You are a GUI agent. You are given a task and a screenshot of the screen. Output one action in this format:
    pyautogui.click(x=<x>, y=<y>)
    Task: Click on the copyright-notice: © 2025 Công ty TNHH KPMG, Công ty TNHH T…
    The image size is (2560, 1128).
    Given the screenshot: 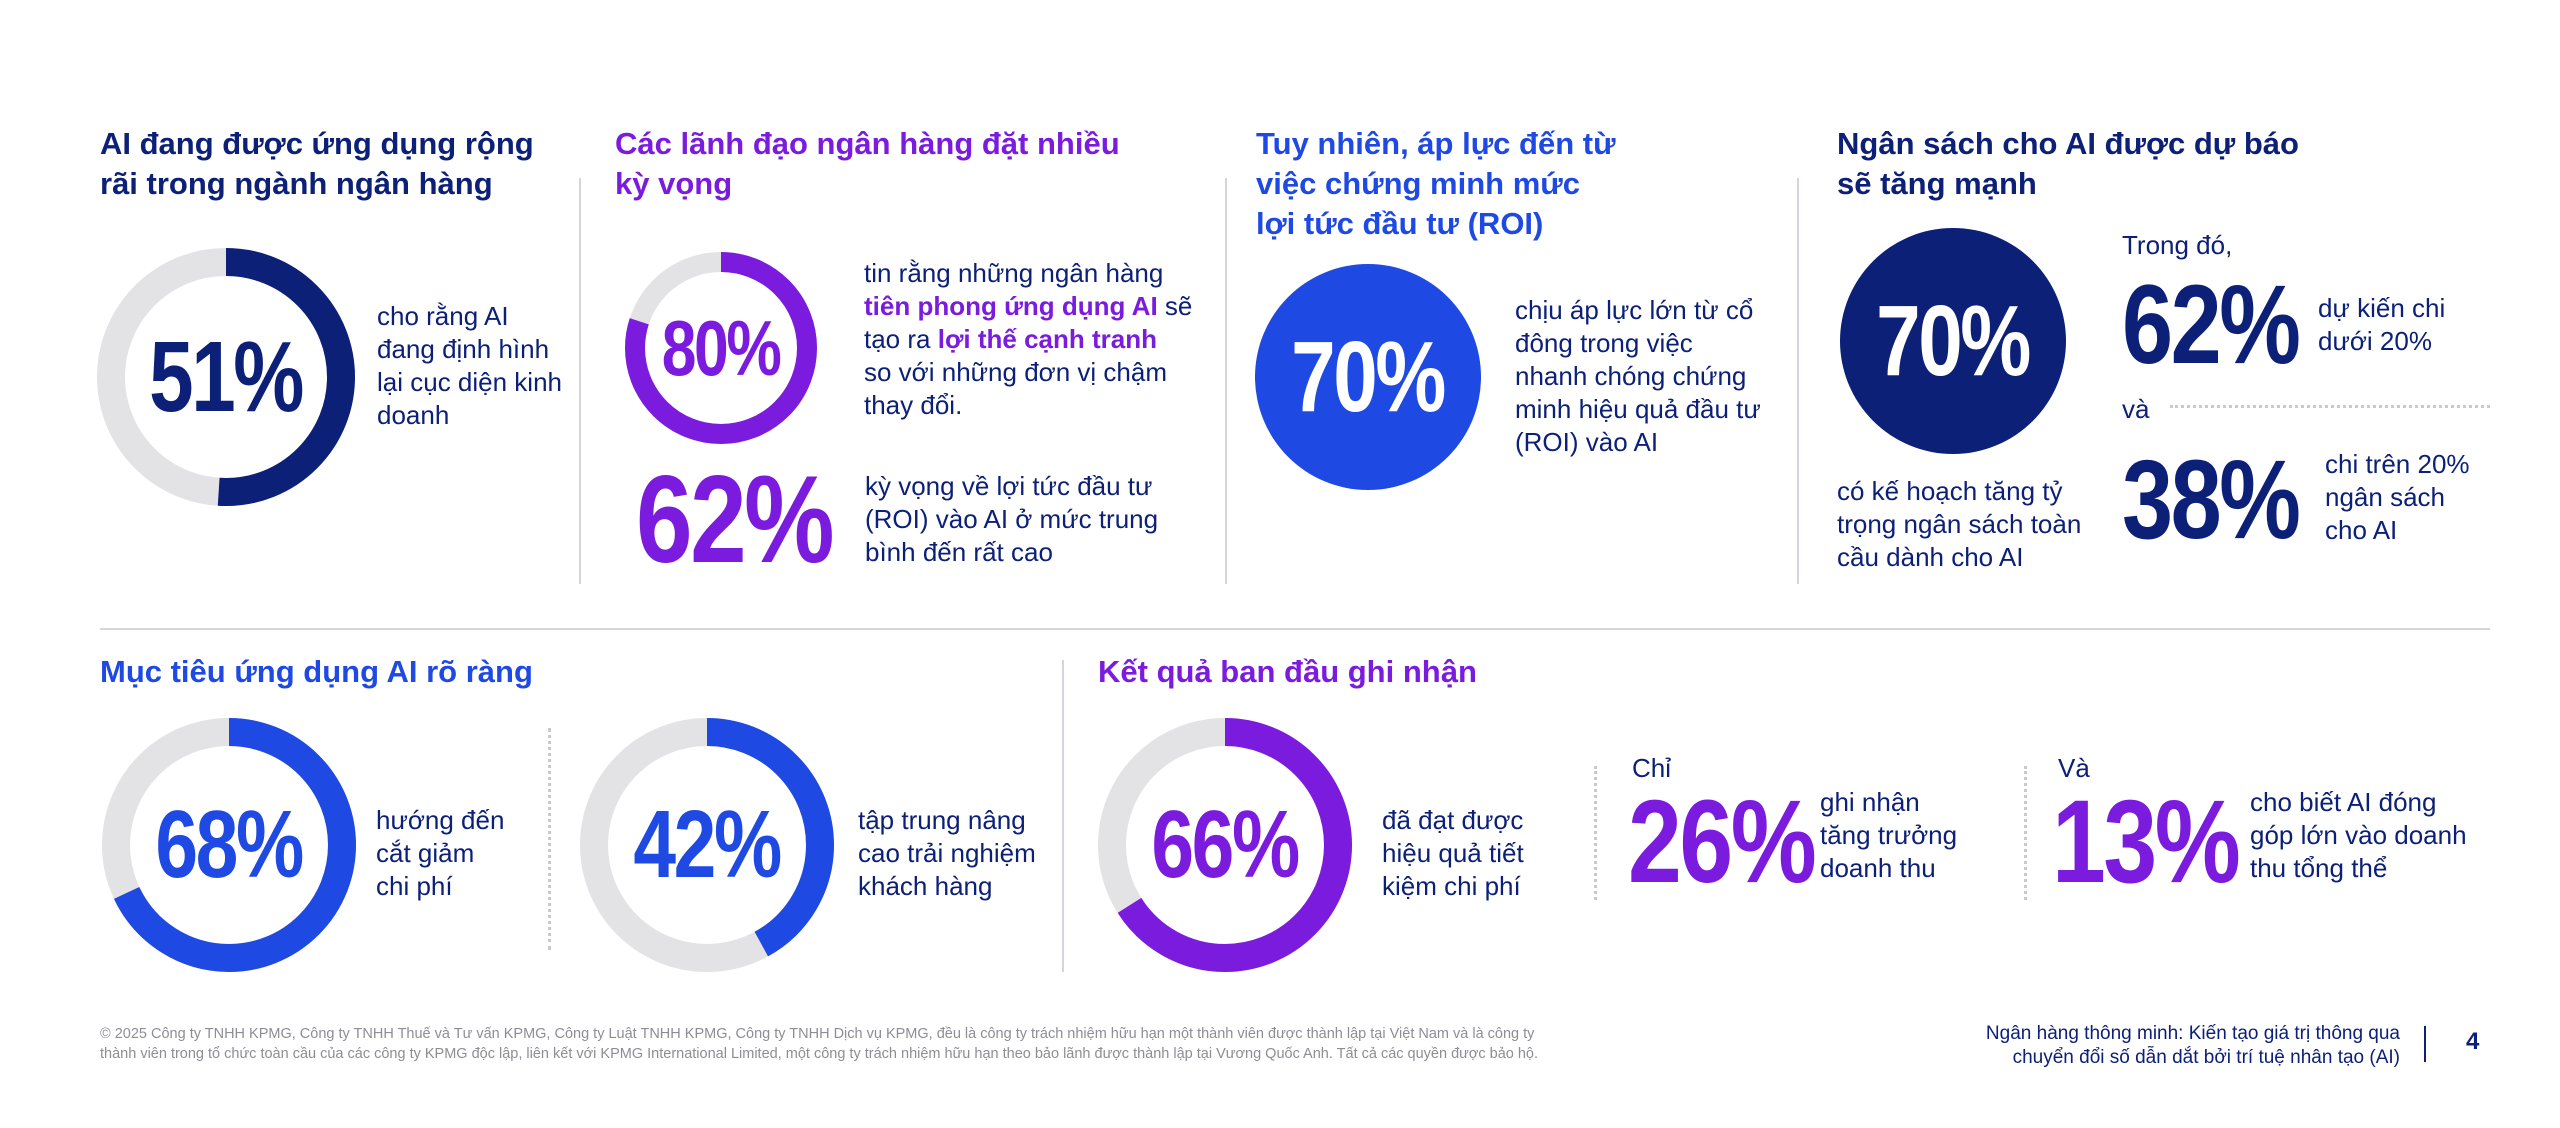 What is the action you would take?
    pyautogui.click(x=819, y=1044)
    